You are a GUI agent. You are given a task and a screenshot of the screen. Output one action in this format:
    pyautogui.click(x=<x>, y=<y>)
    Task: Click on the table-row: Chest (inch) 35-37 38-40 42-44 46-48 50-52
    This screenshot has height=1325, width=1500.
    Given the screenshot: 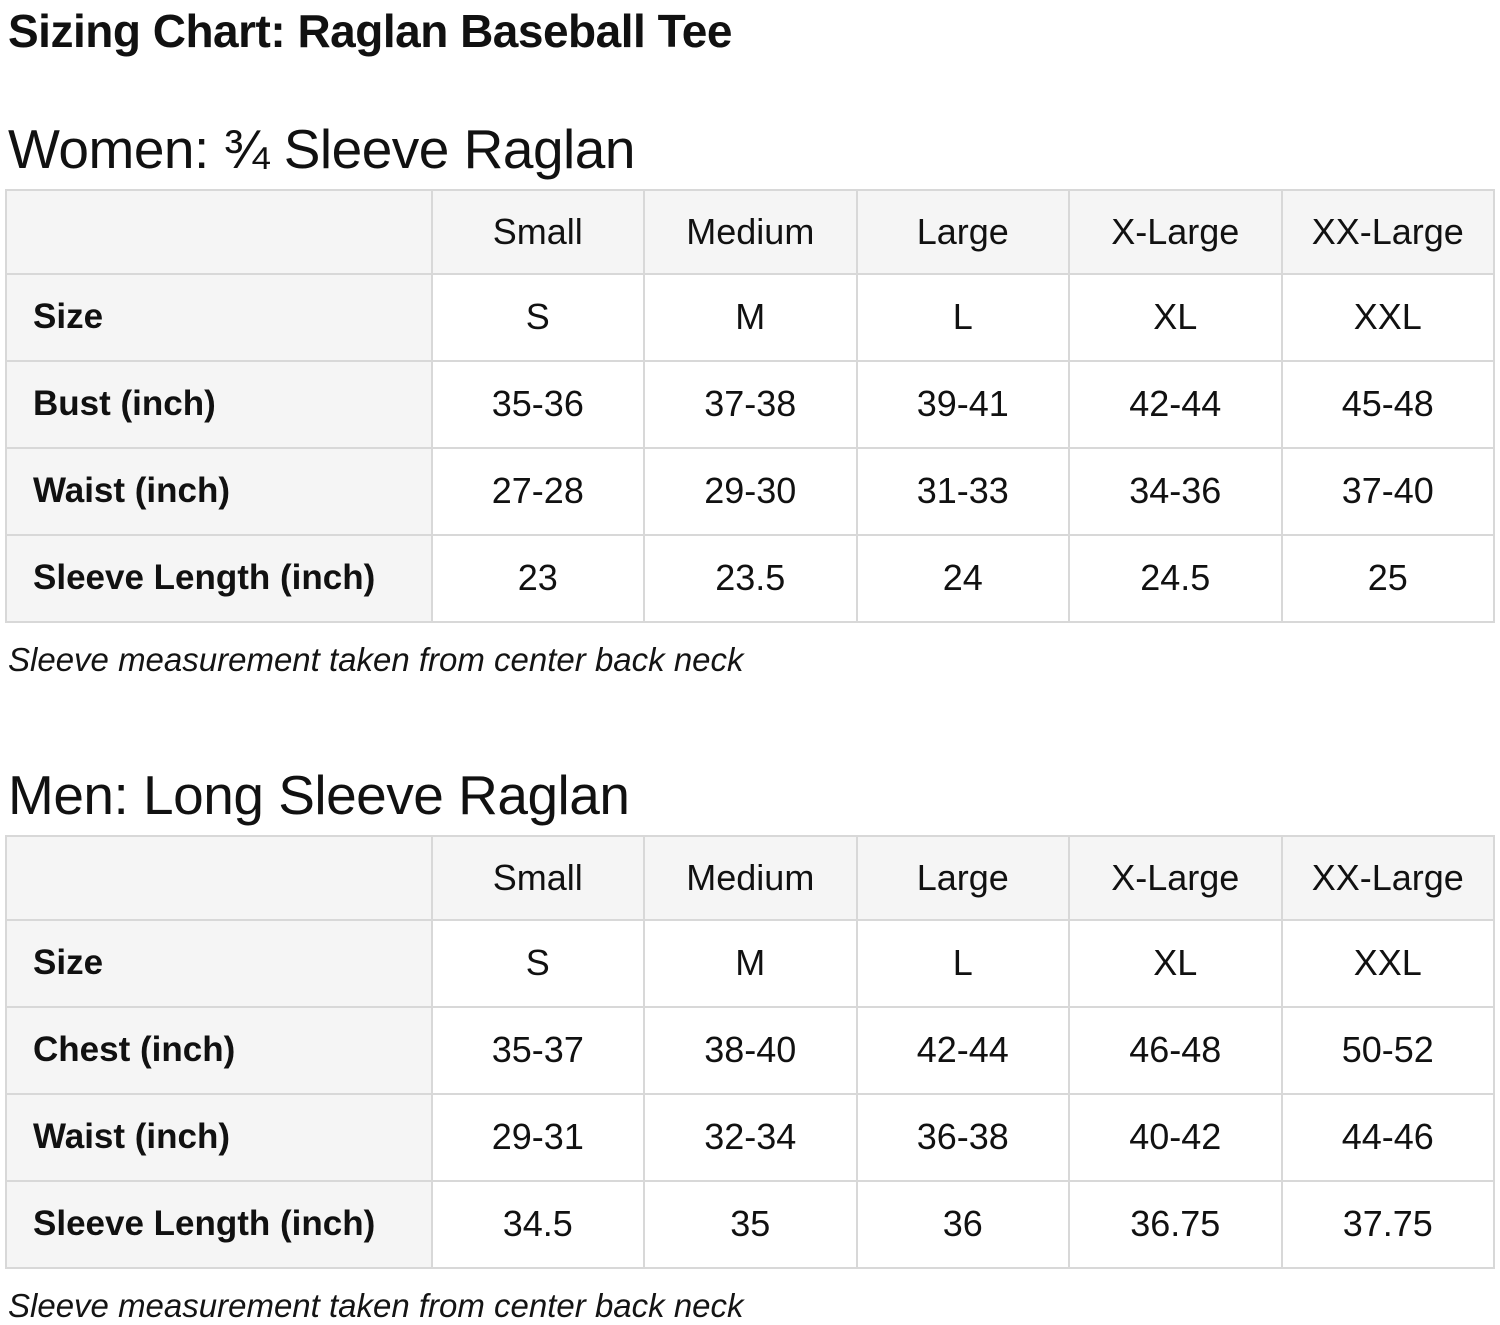 What is the action you would take?
    pyautogui.click(x=750, y=1050)
    